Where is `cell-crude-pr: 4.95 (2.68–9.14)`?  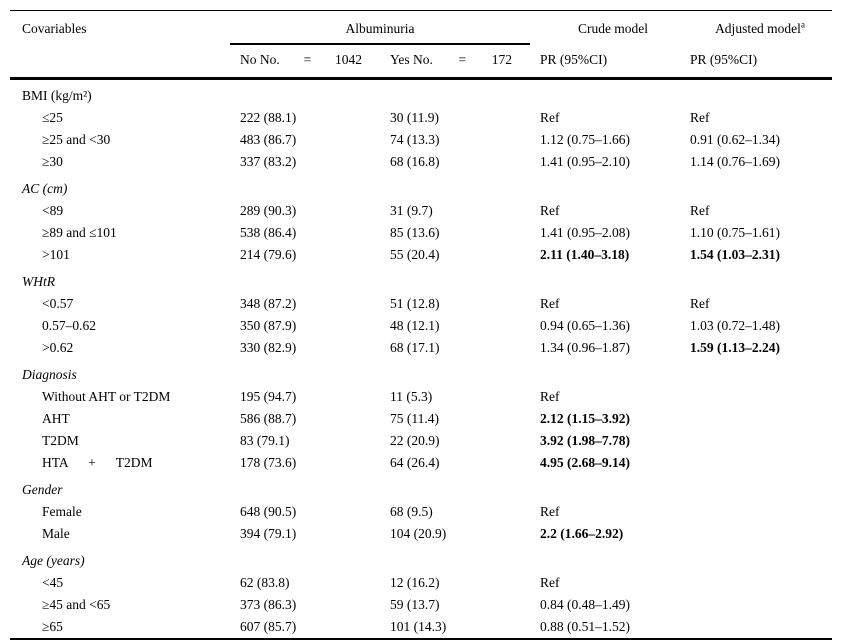
cell-crude-pr: 4.95 (2.68–9.14) is located at coordinates (585, 462).